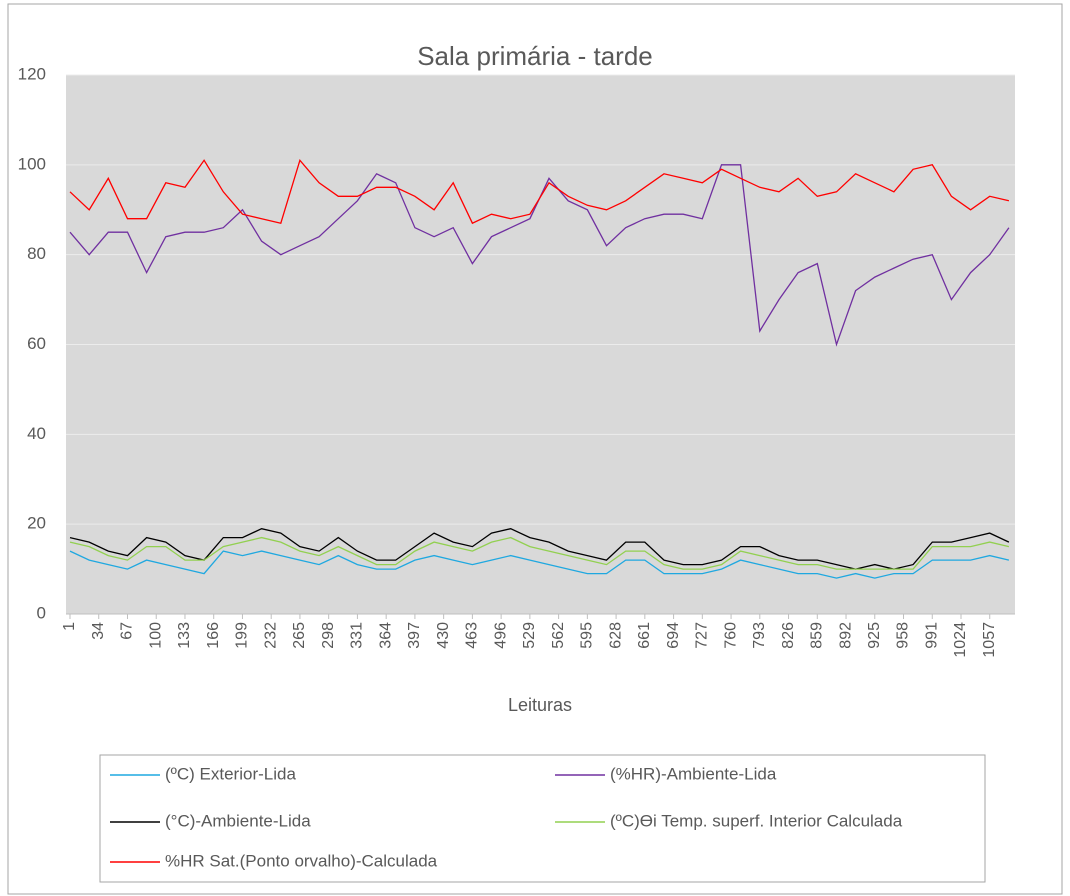  I want to click on y-tick-label: 80, so click(36, 253).